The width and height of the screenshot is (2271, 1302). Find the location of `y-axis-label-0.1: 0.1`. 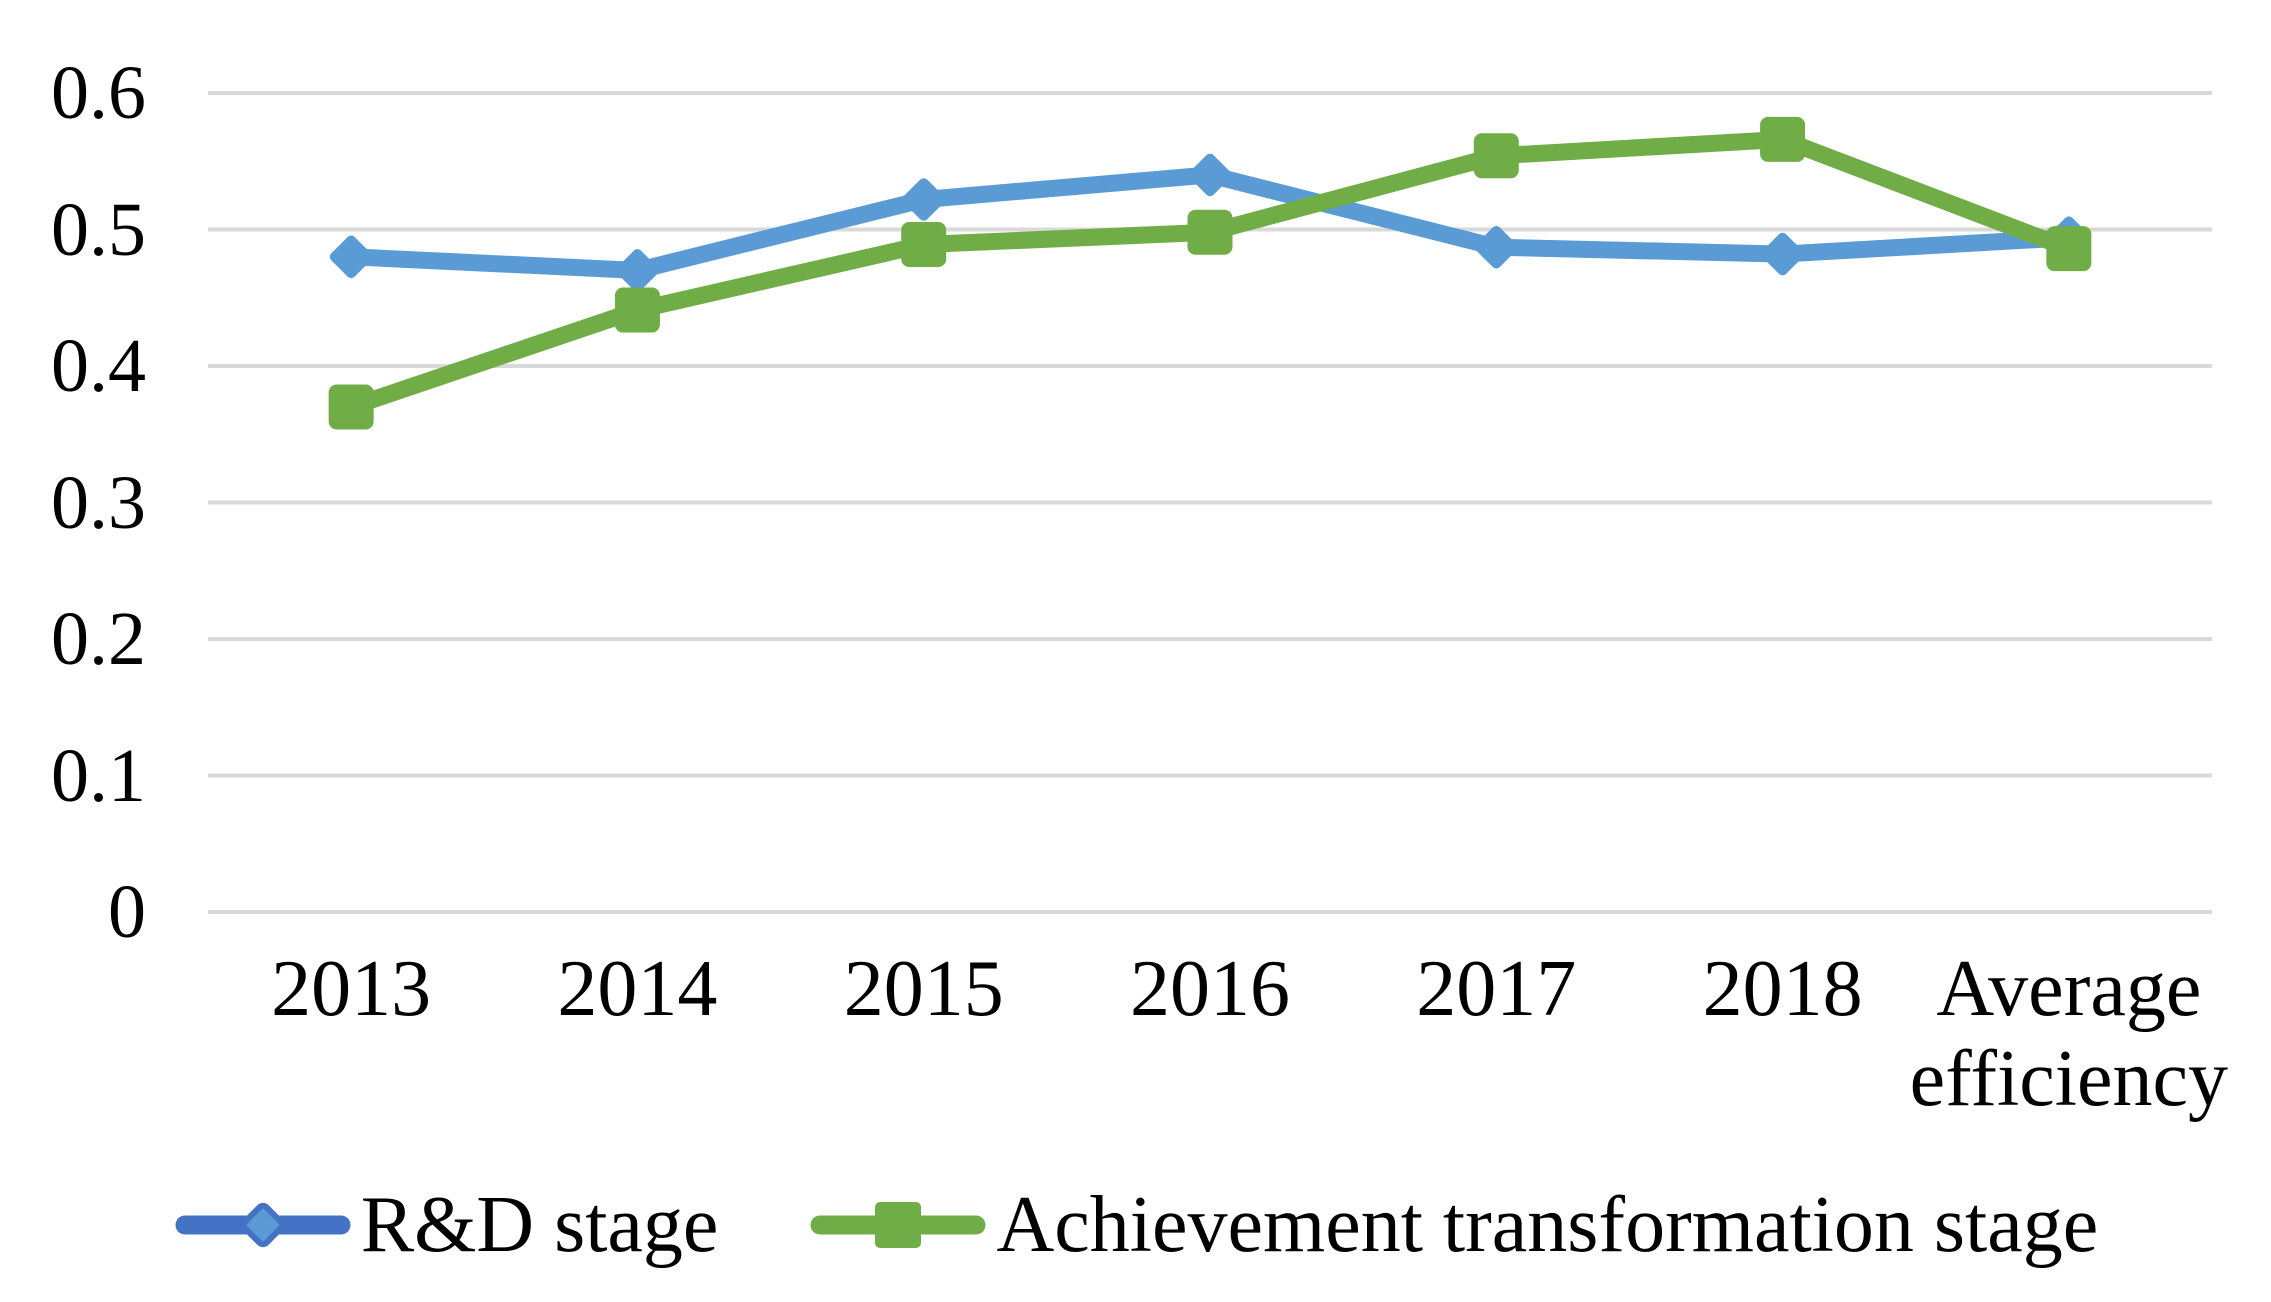

y-axis-label-0.1: 0.1 is located at coordinates (98, 775).